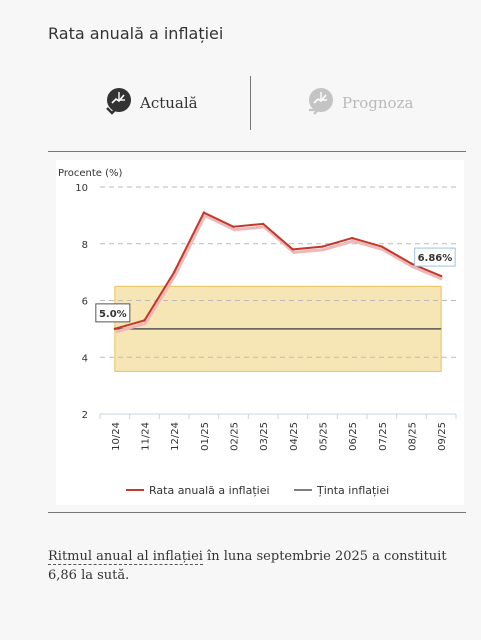 The height and width of the screenshot is (640, 481). Describe the element at coordinates (324, 436) in the screenshot. I see `x-tick-label: 05/25` at that location.